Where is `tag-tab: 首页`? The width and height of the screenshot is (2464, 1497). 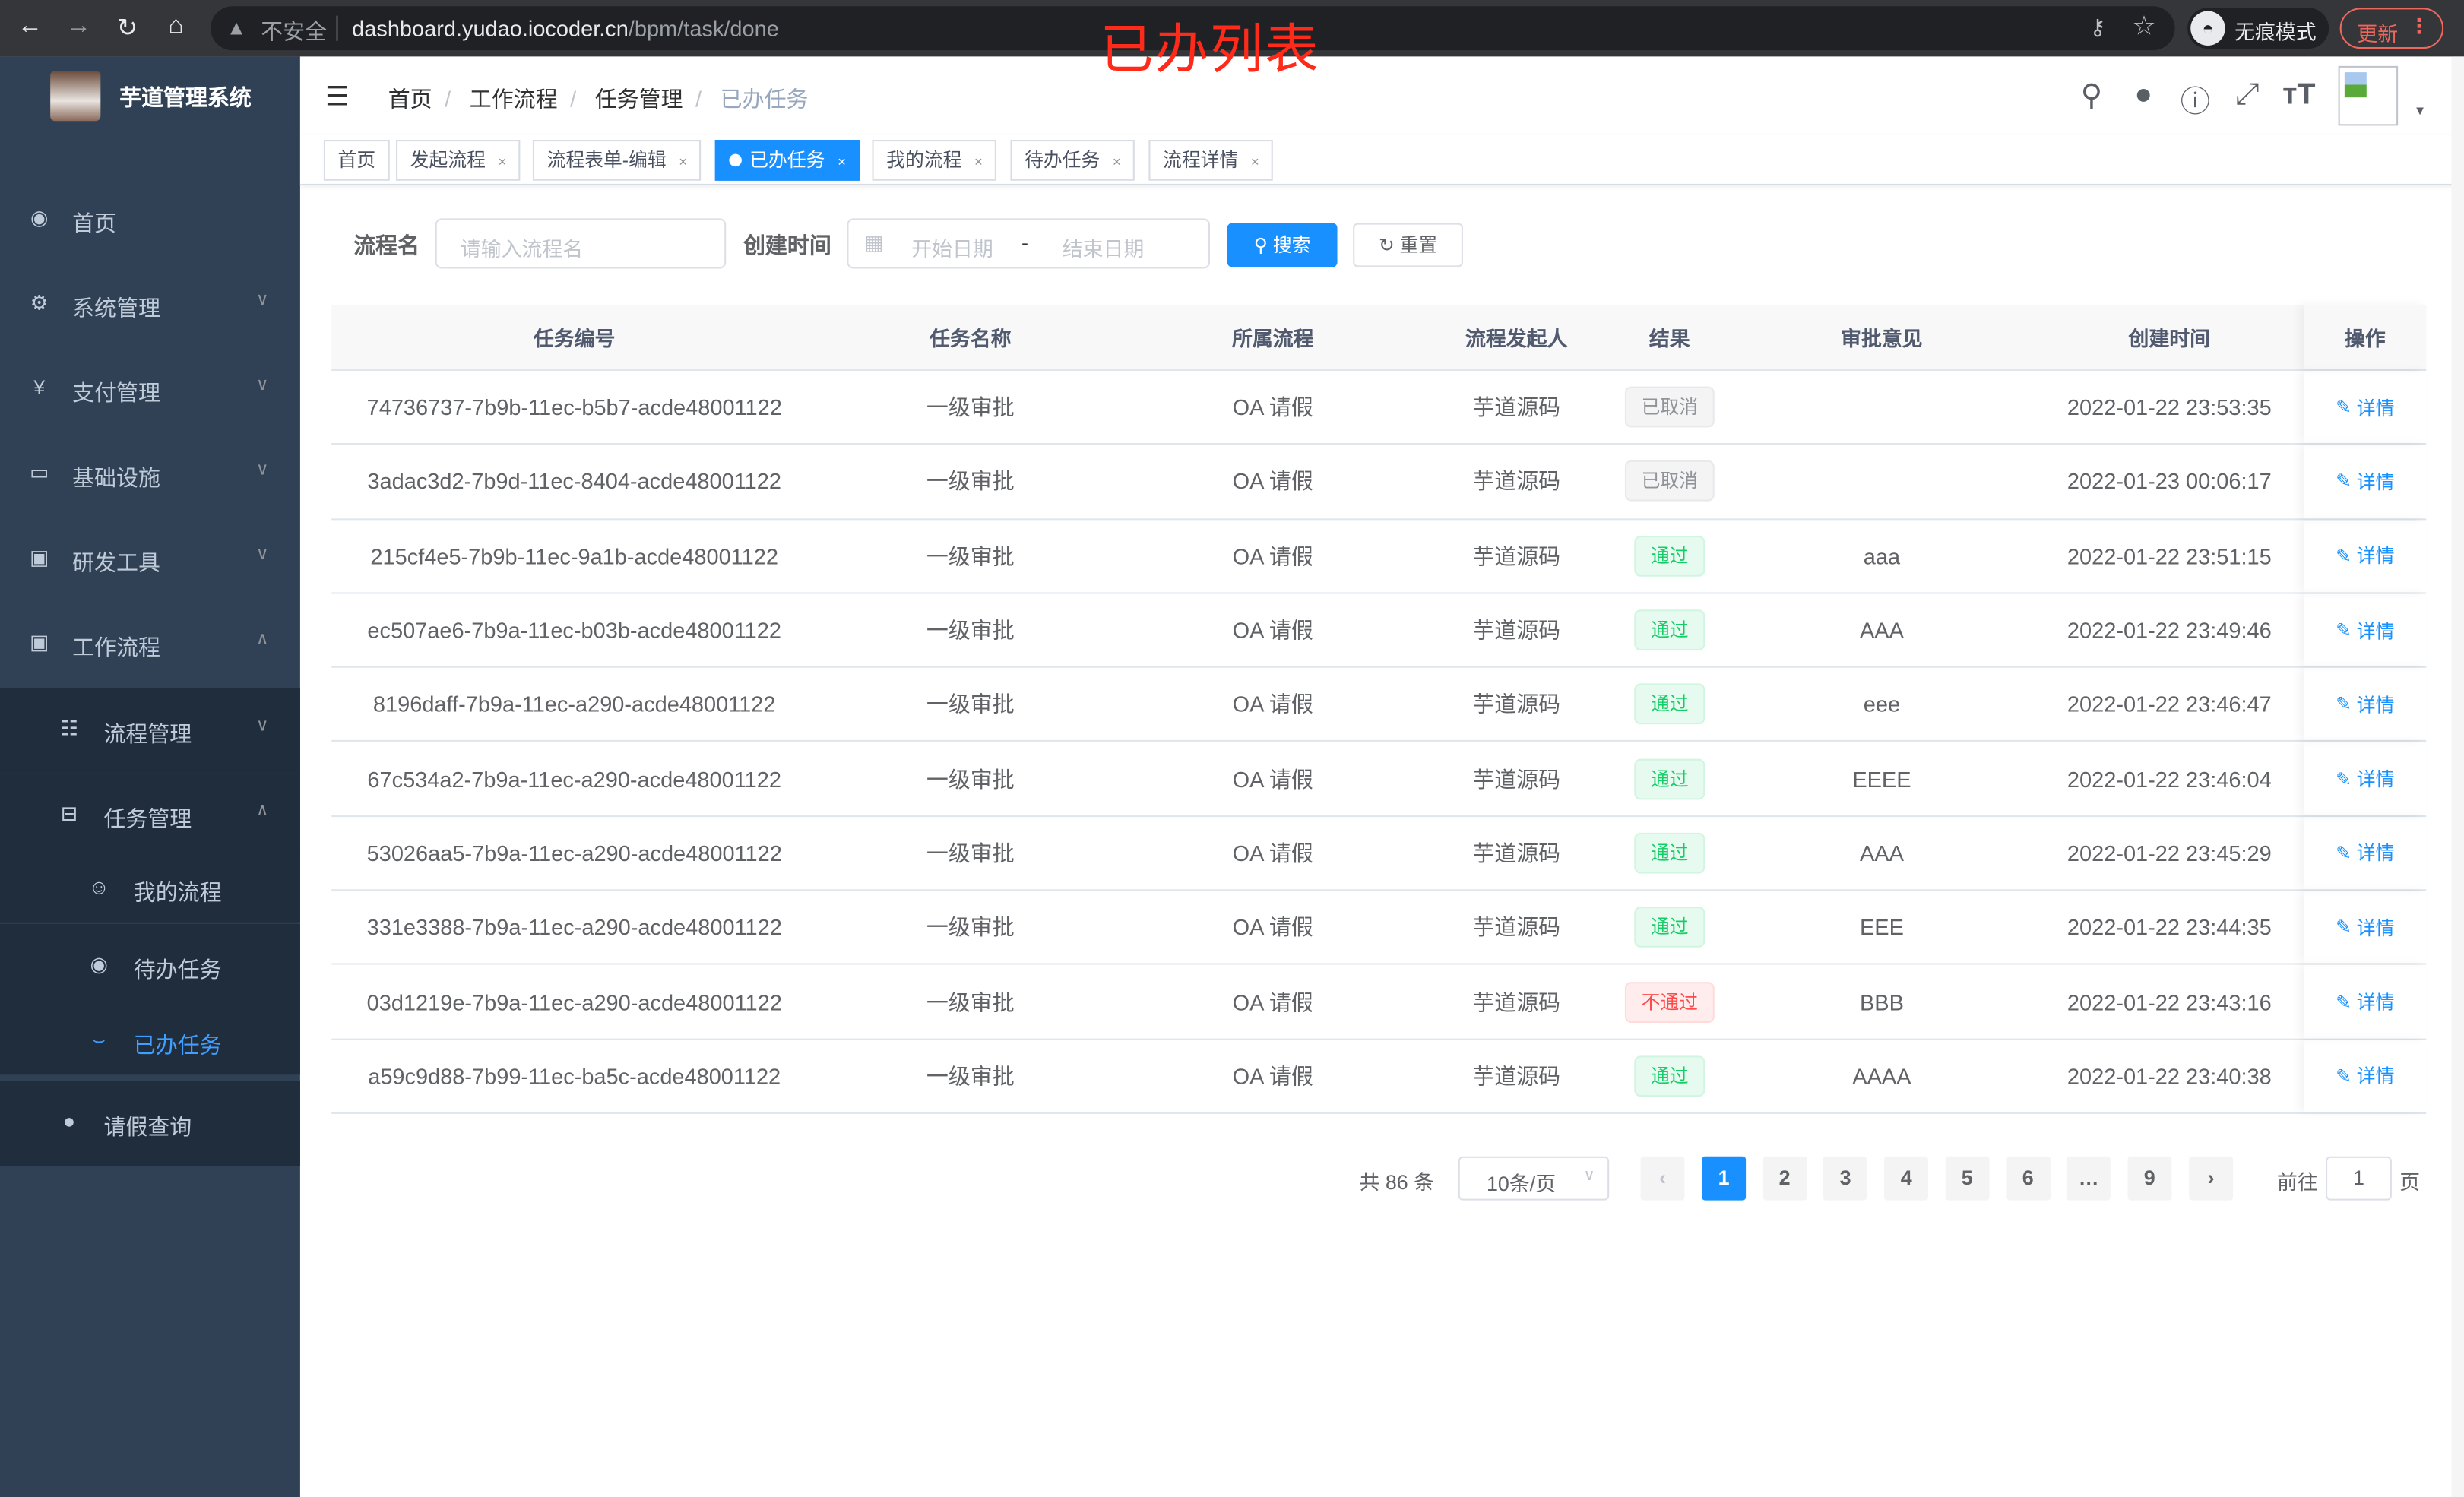 tag-tab: 首页 is located at coordinates (356, 160).